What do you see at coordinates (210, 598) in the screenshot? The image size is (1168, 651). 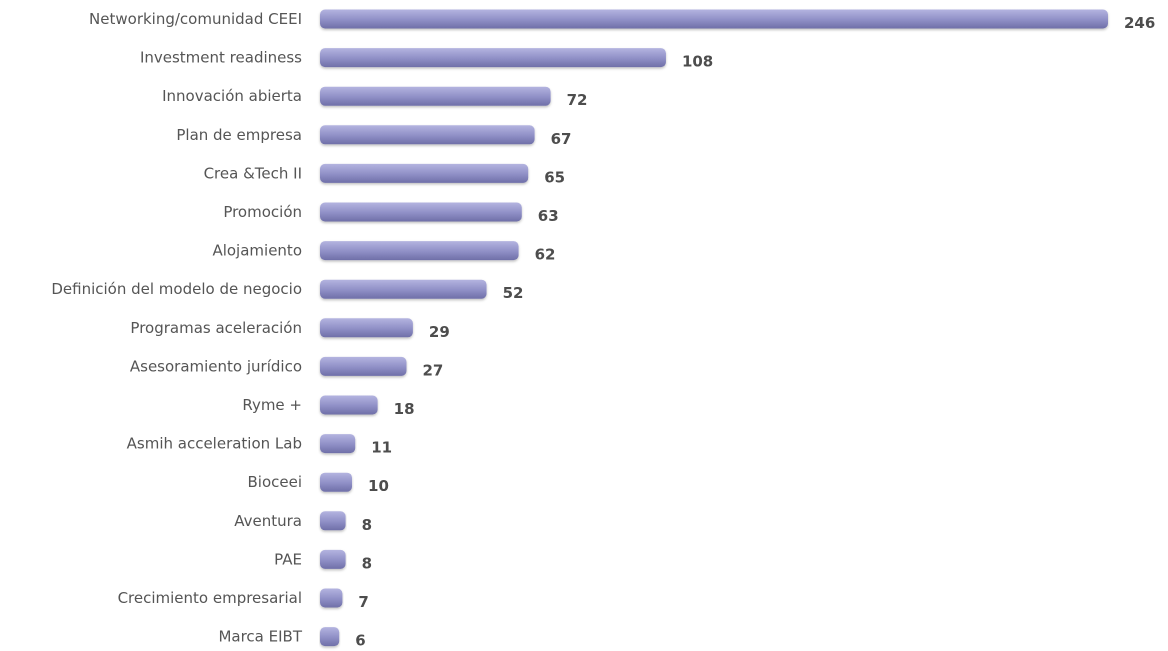 I see `category-label: Crecimiento empresarial` at bounding box center [210, 598].